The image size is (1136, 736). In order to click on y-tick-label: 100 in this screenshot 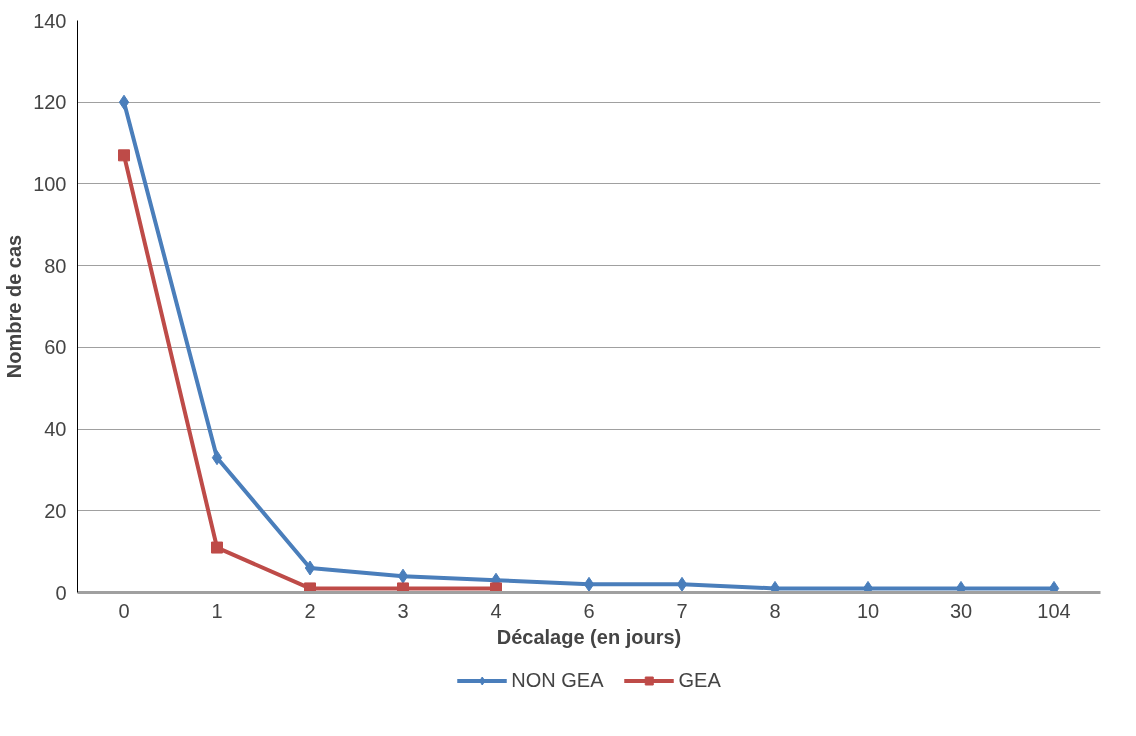, I will do `click(50, 183)`.